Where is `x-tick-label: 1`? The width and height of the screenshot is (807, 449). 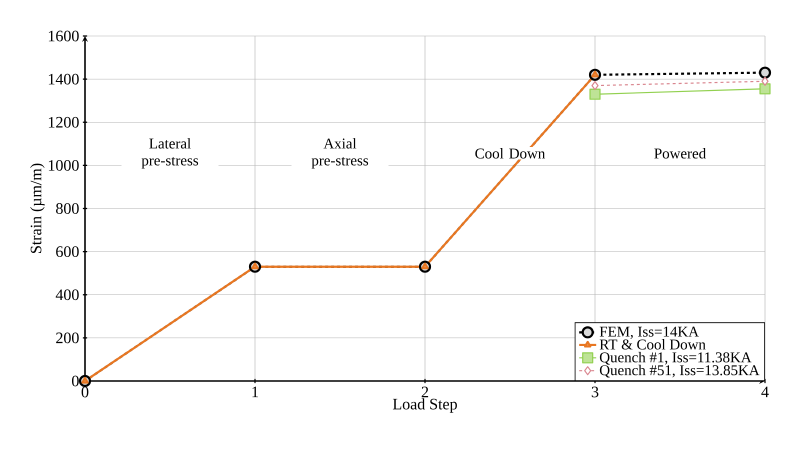
x-tick-label: 1 is located at coordinates (255, 392).